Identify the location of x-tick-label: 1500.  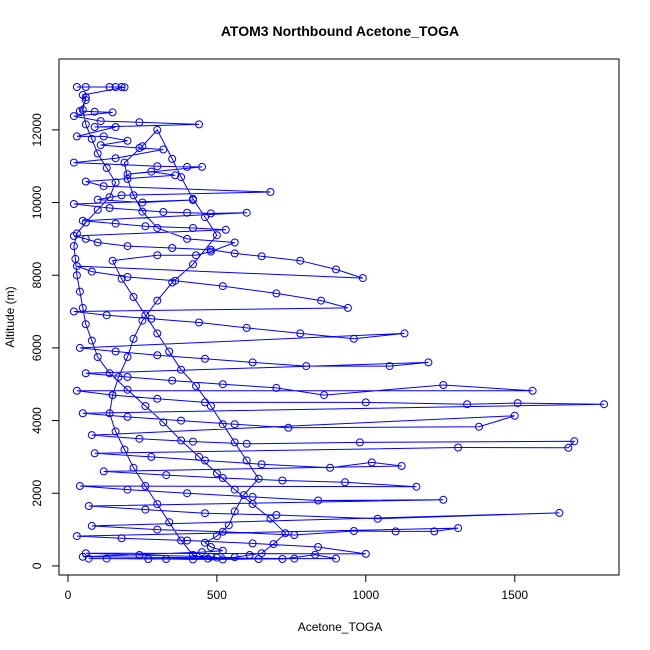
(514, 595).